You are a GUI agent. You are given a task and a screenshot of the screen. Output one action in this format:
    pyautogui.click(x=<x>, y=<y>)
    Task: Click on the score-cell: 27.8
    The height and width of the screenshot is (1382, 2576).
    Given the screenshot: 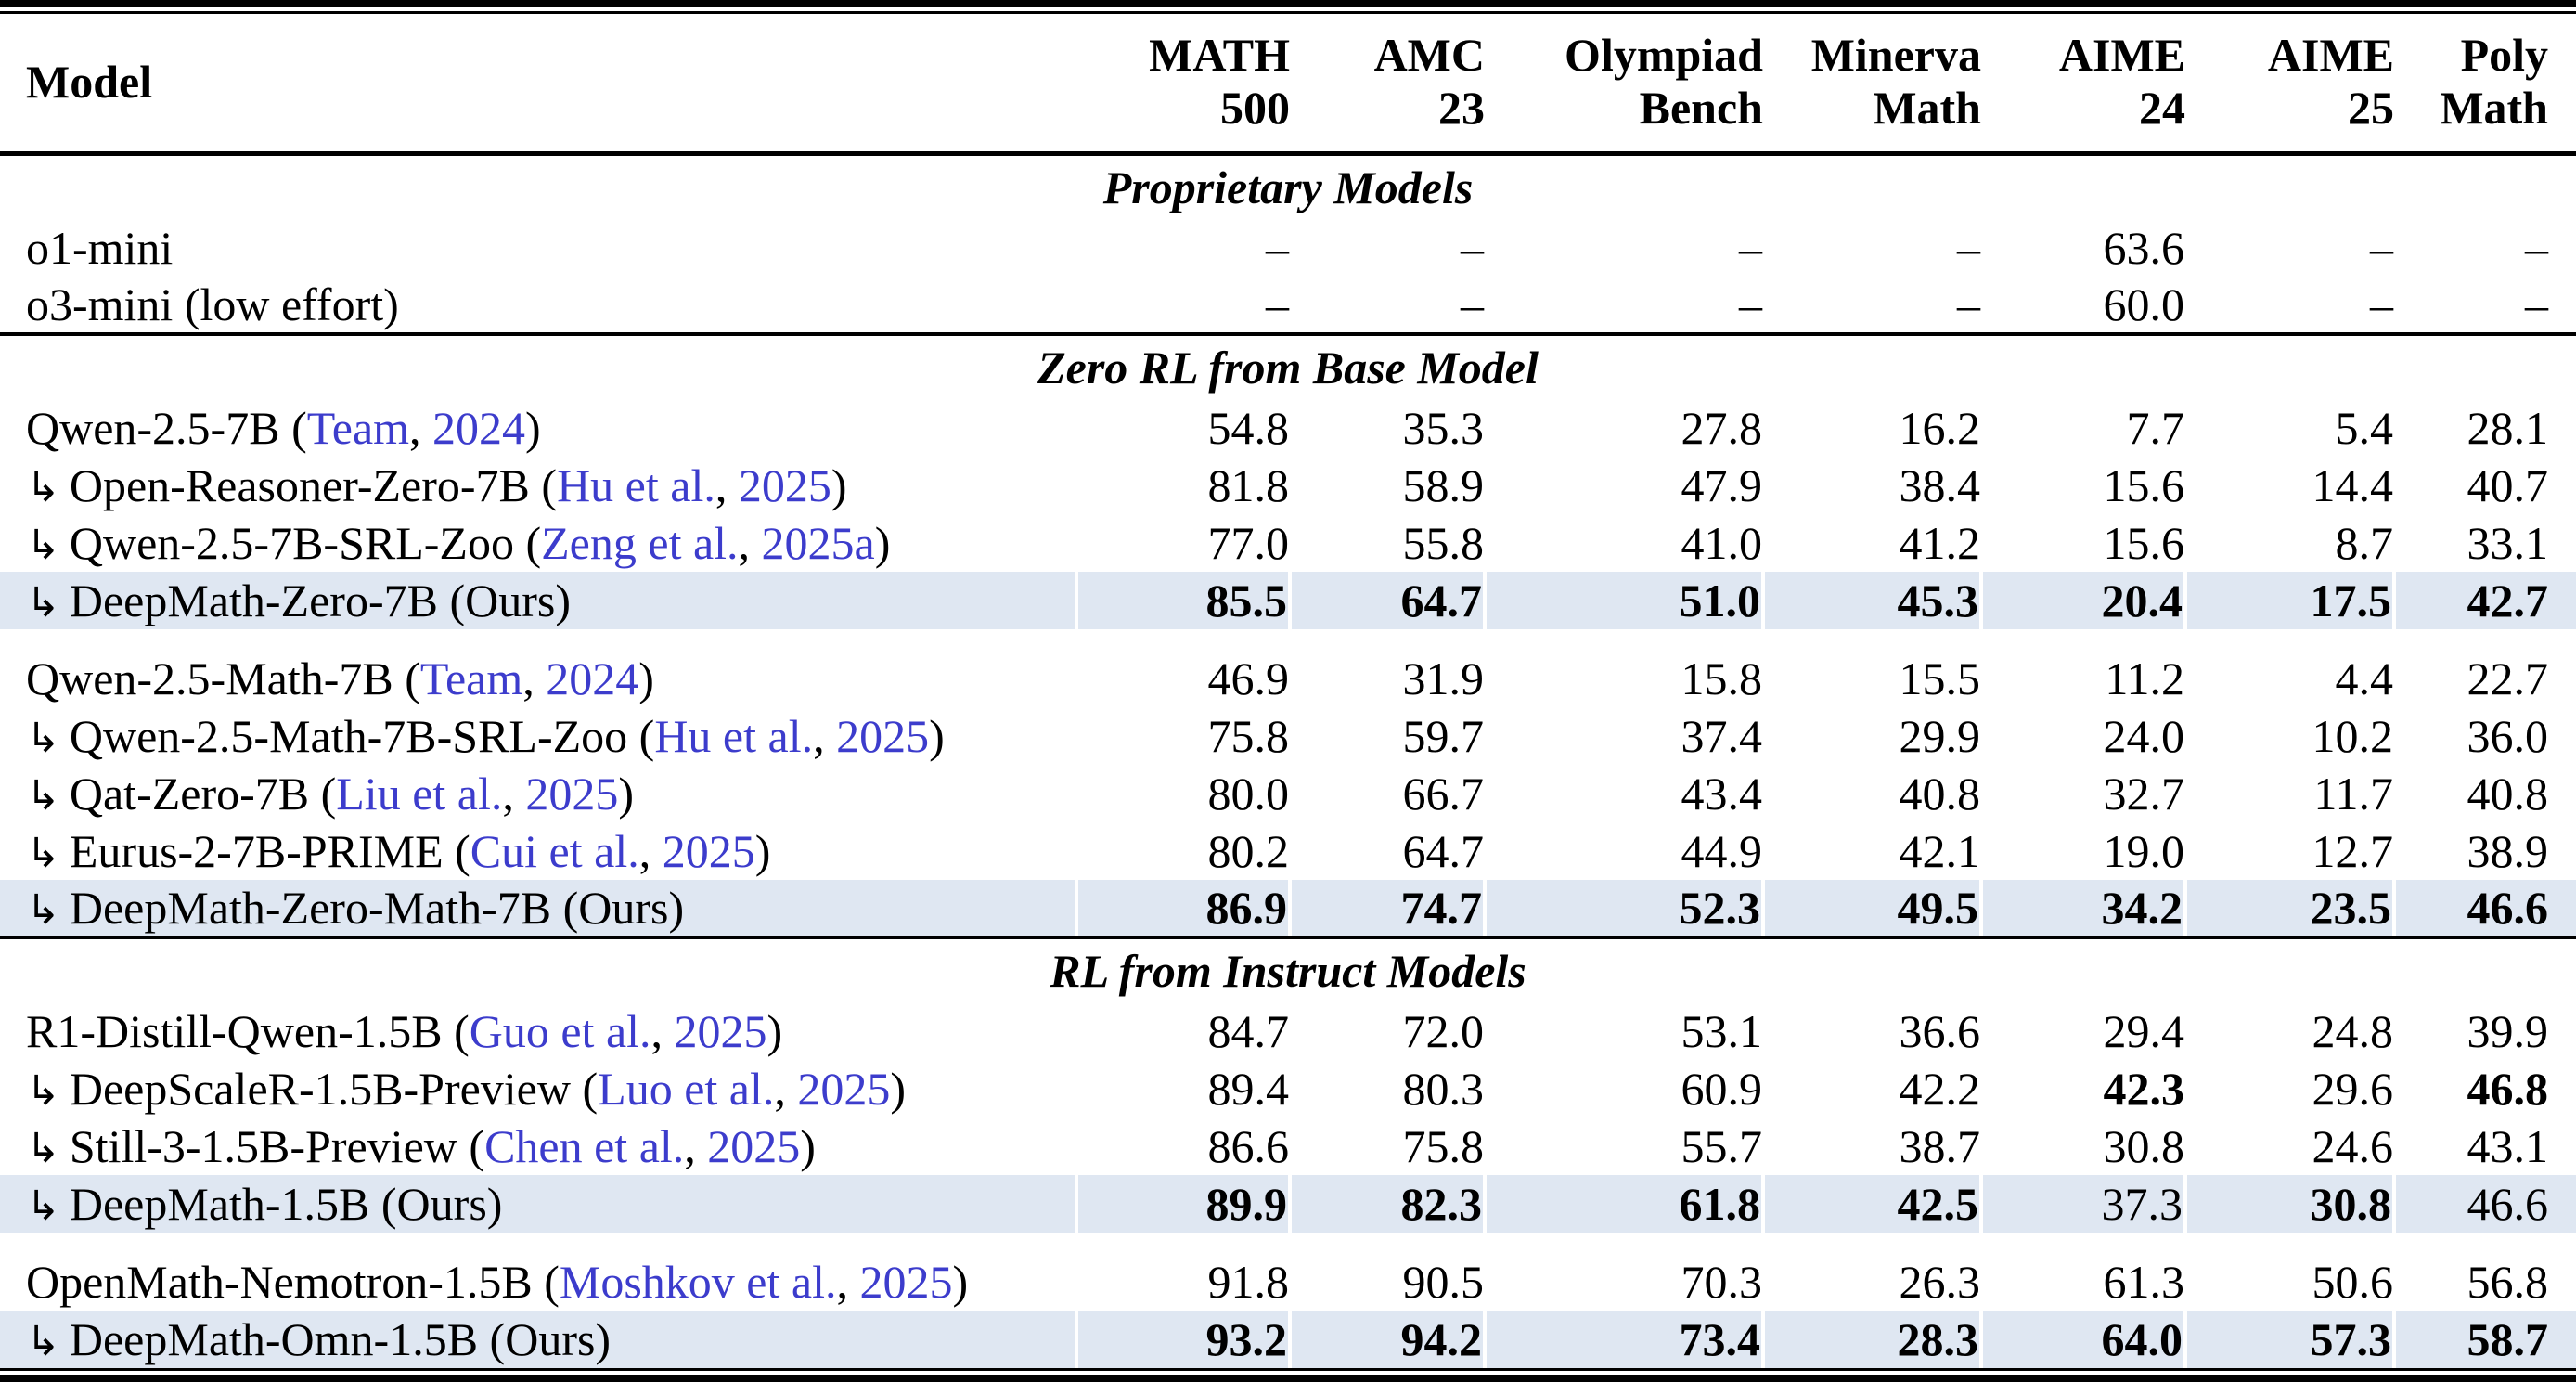 What is the action you would take?
    pyautogui.click(x=1722, y=428)
    